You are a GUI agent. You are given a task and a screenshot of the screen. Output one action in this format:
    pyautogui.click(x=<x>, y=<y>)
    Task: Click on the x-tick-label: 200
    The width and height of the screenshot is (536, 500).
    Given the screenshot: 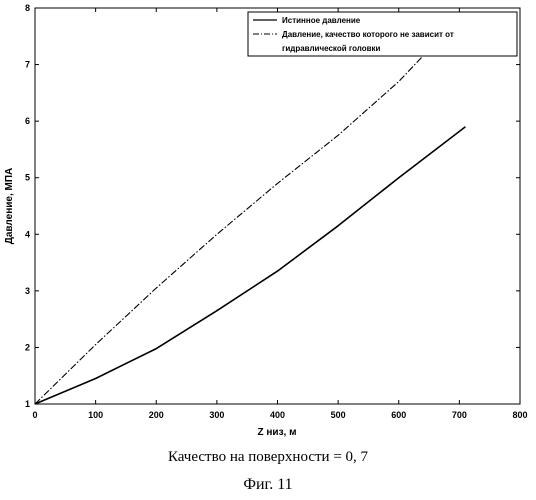 What is the action you would take?
    pyautogui.click(x=156, y=415)
    